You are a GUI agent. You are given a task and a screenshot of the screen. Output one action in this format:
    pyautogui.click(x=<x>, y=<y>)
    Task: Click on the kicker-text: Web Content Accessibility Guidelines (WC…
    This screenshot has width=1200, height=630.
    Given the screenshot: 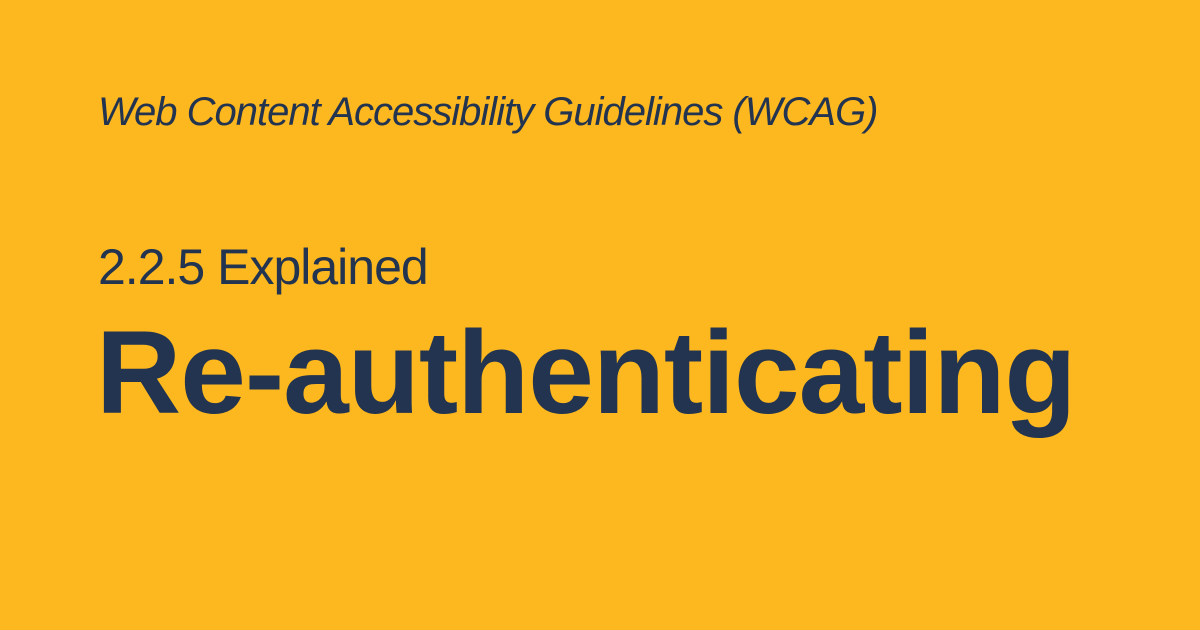 What is the action you would take?
    pyautogui.click(x=488, y=112)
    